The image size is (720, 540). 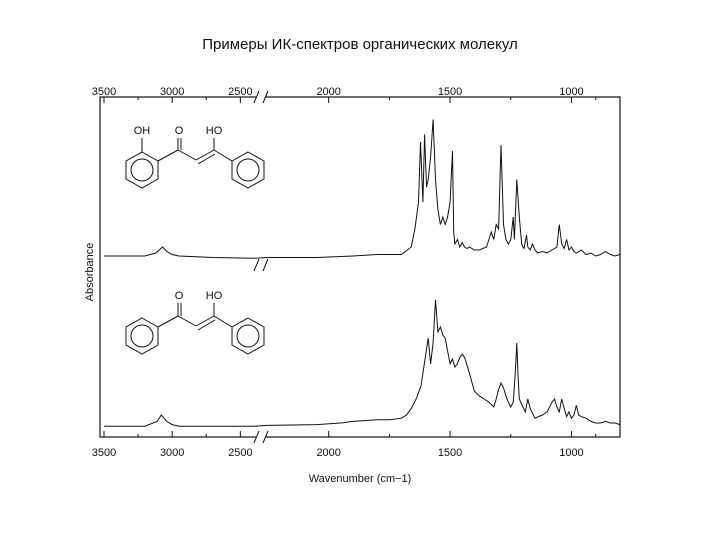 What do you see at coordinates (104, 453) in the screenshot?
I see `bottom-tick-label-3500: 3500` at bounding box center [104, 453].